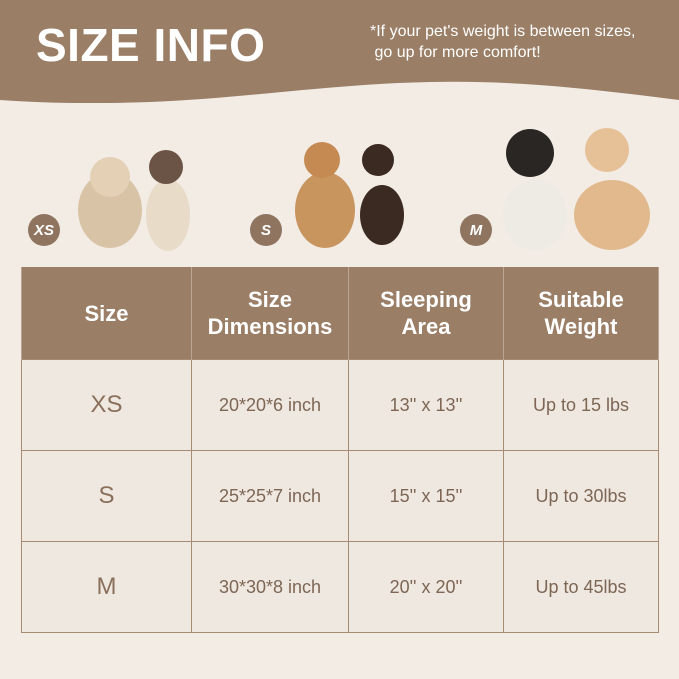  I want to click on cell-weight: Up to 15 lbs, so click(581, 405).